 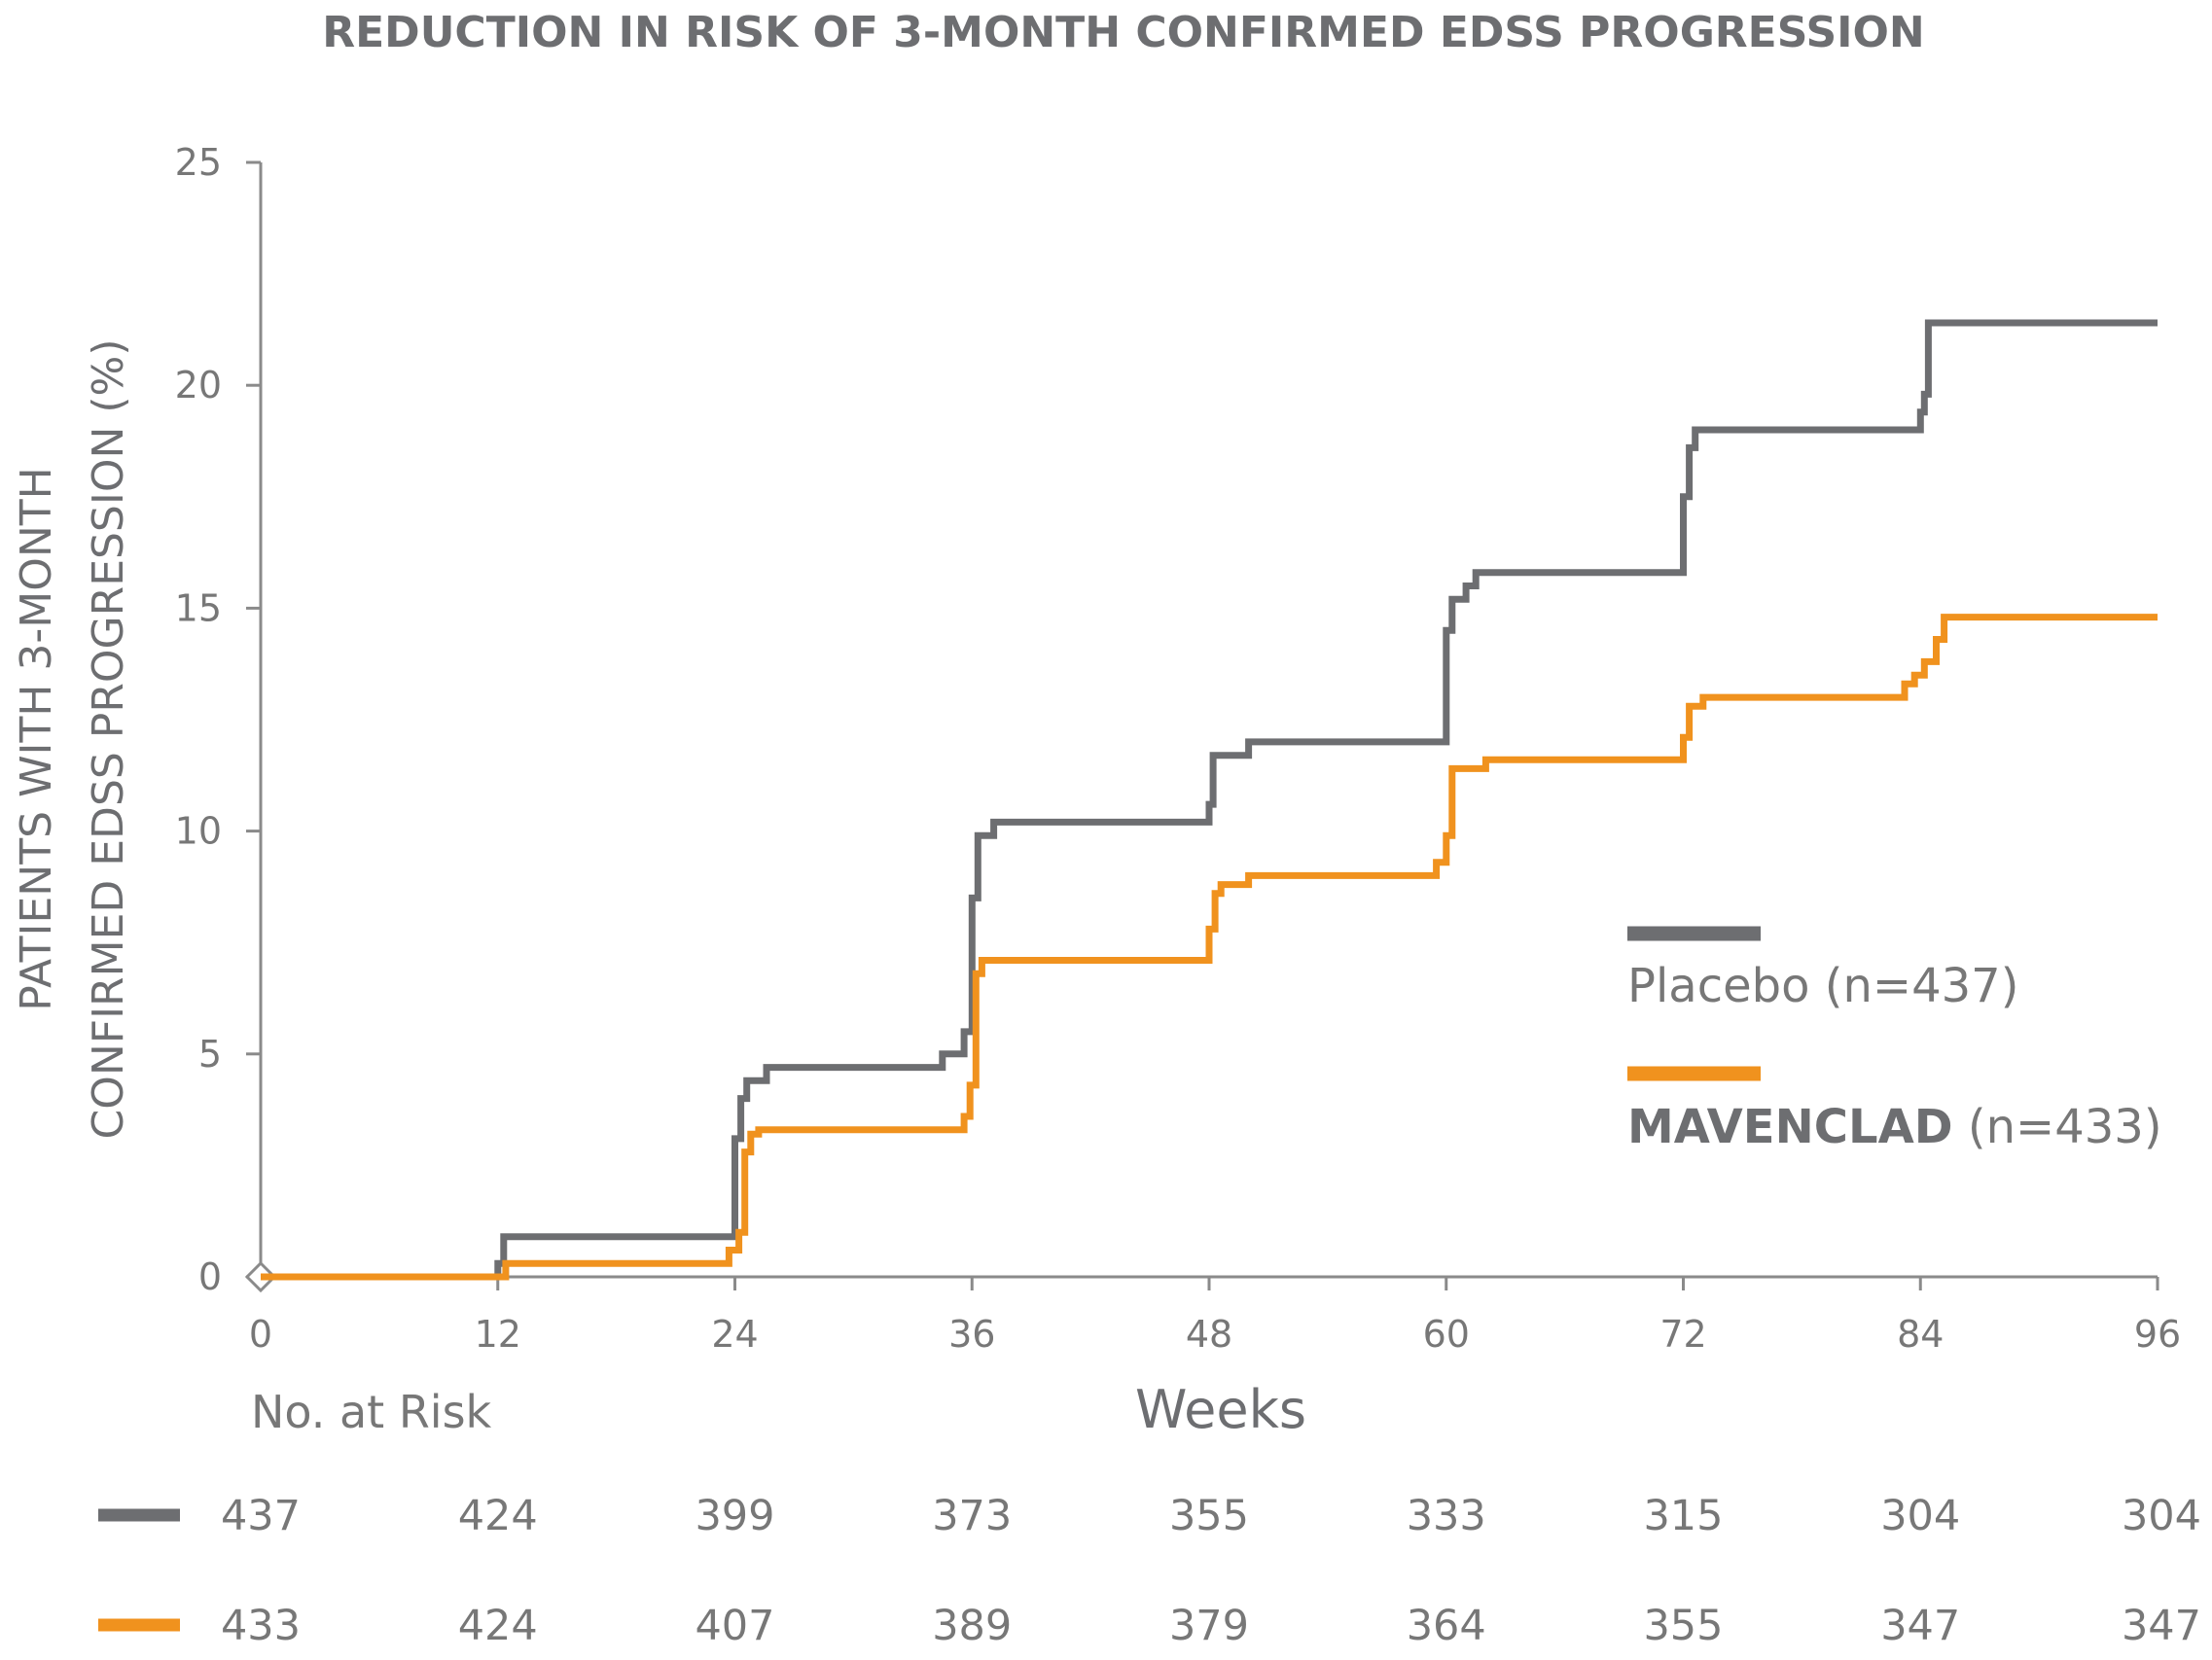 What do you see at coordinates (1446, 1626) in the screenshot?
I see `risk-value: 364` at bounding box center [1446, 1626].